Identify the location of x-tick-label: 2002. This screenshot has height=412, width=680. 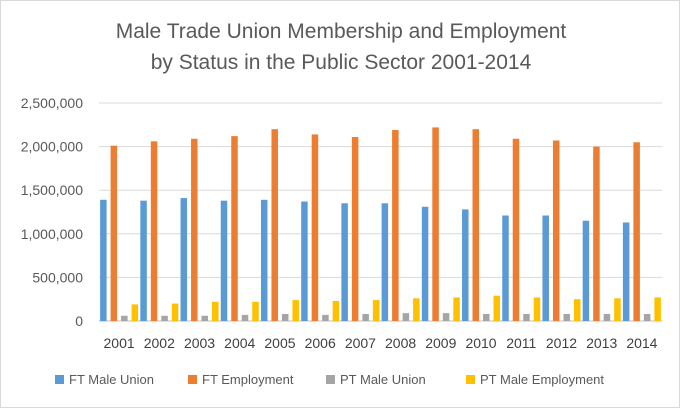
(159, 343).